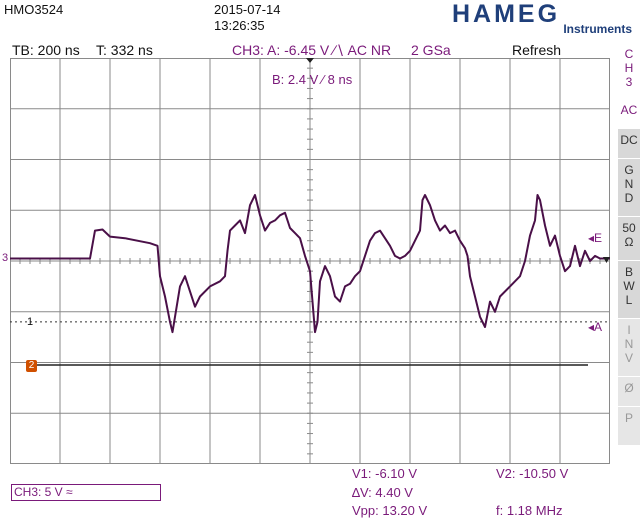 The width and height of the screenshot is (640, 520). Describe the element at coordinates (606, 260) in the screenshot. I see `trigger-level-marker` at that location.